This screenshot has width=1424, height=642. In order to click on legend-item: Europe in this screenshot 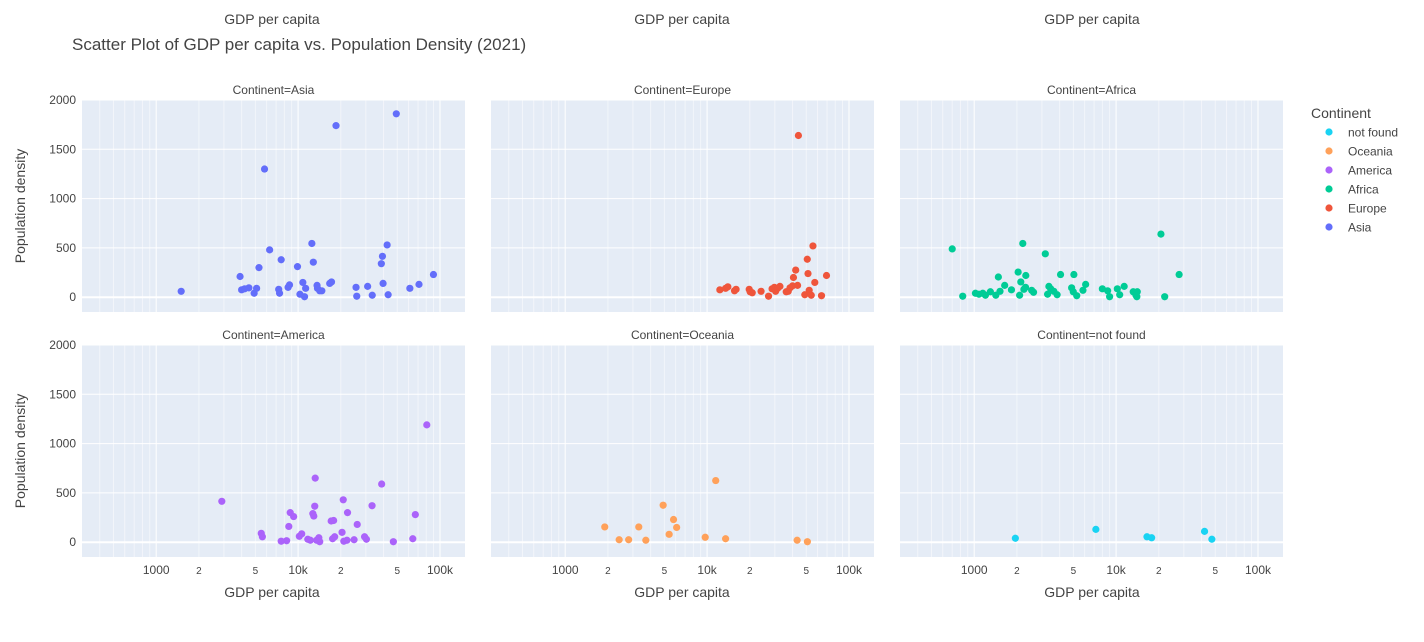, I will do `click(1356, 209)`.